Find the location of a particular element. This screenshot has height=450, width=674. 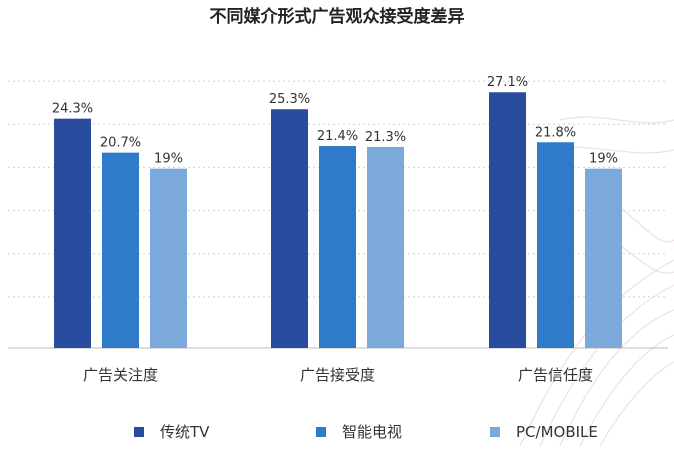

chart-title: 不同媒介形式广告观众接受度差异 is located at coordinates (337, 16).